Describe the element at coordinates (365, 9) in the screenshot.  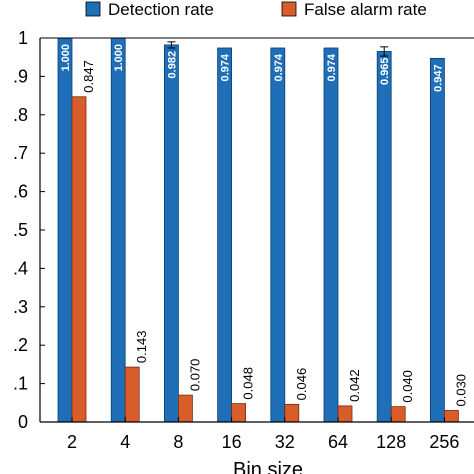
I see `legend-label: False alarm rate` at that location.